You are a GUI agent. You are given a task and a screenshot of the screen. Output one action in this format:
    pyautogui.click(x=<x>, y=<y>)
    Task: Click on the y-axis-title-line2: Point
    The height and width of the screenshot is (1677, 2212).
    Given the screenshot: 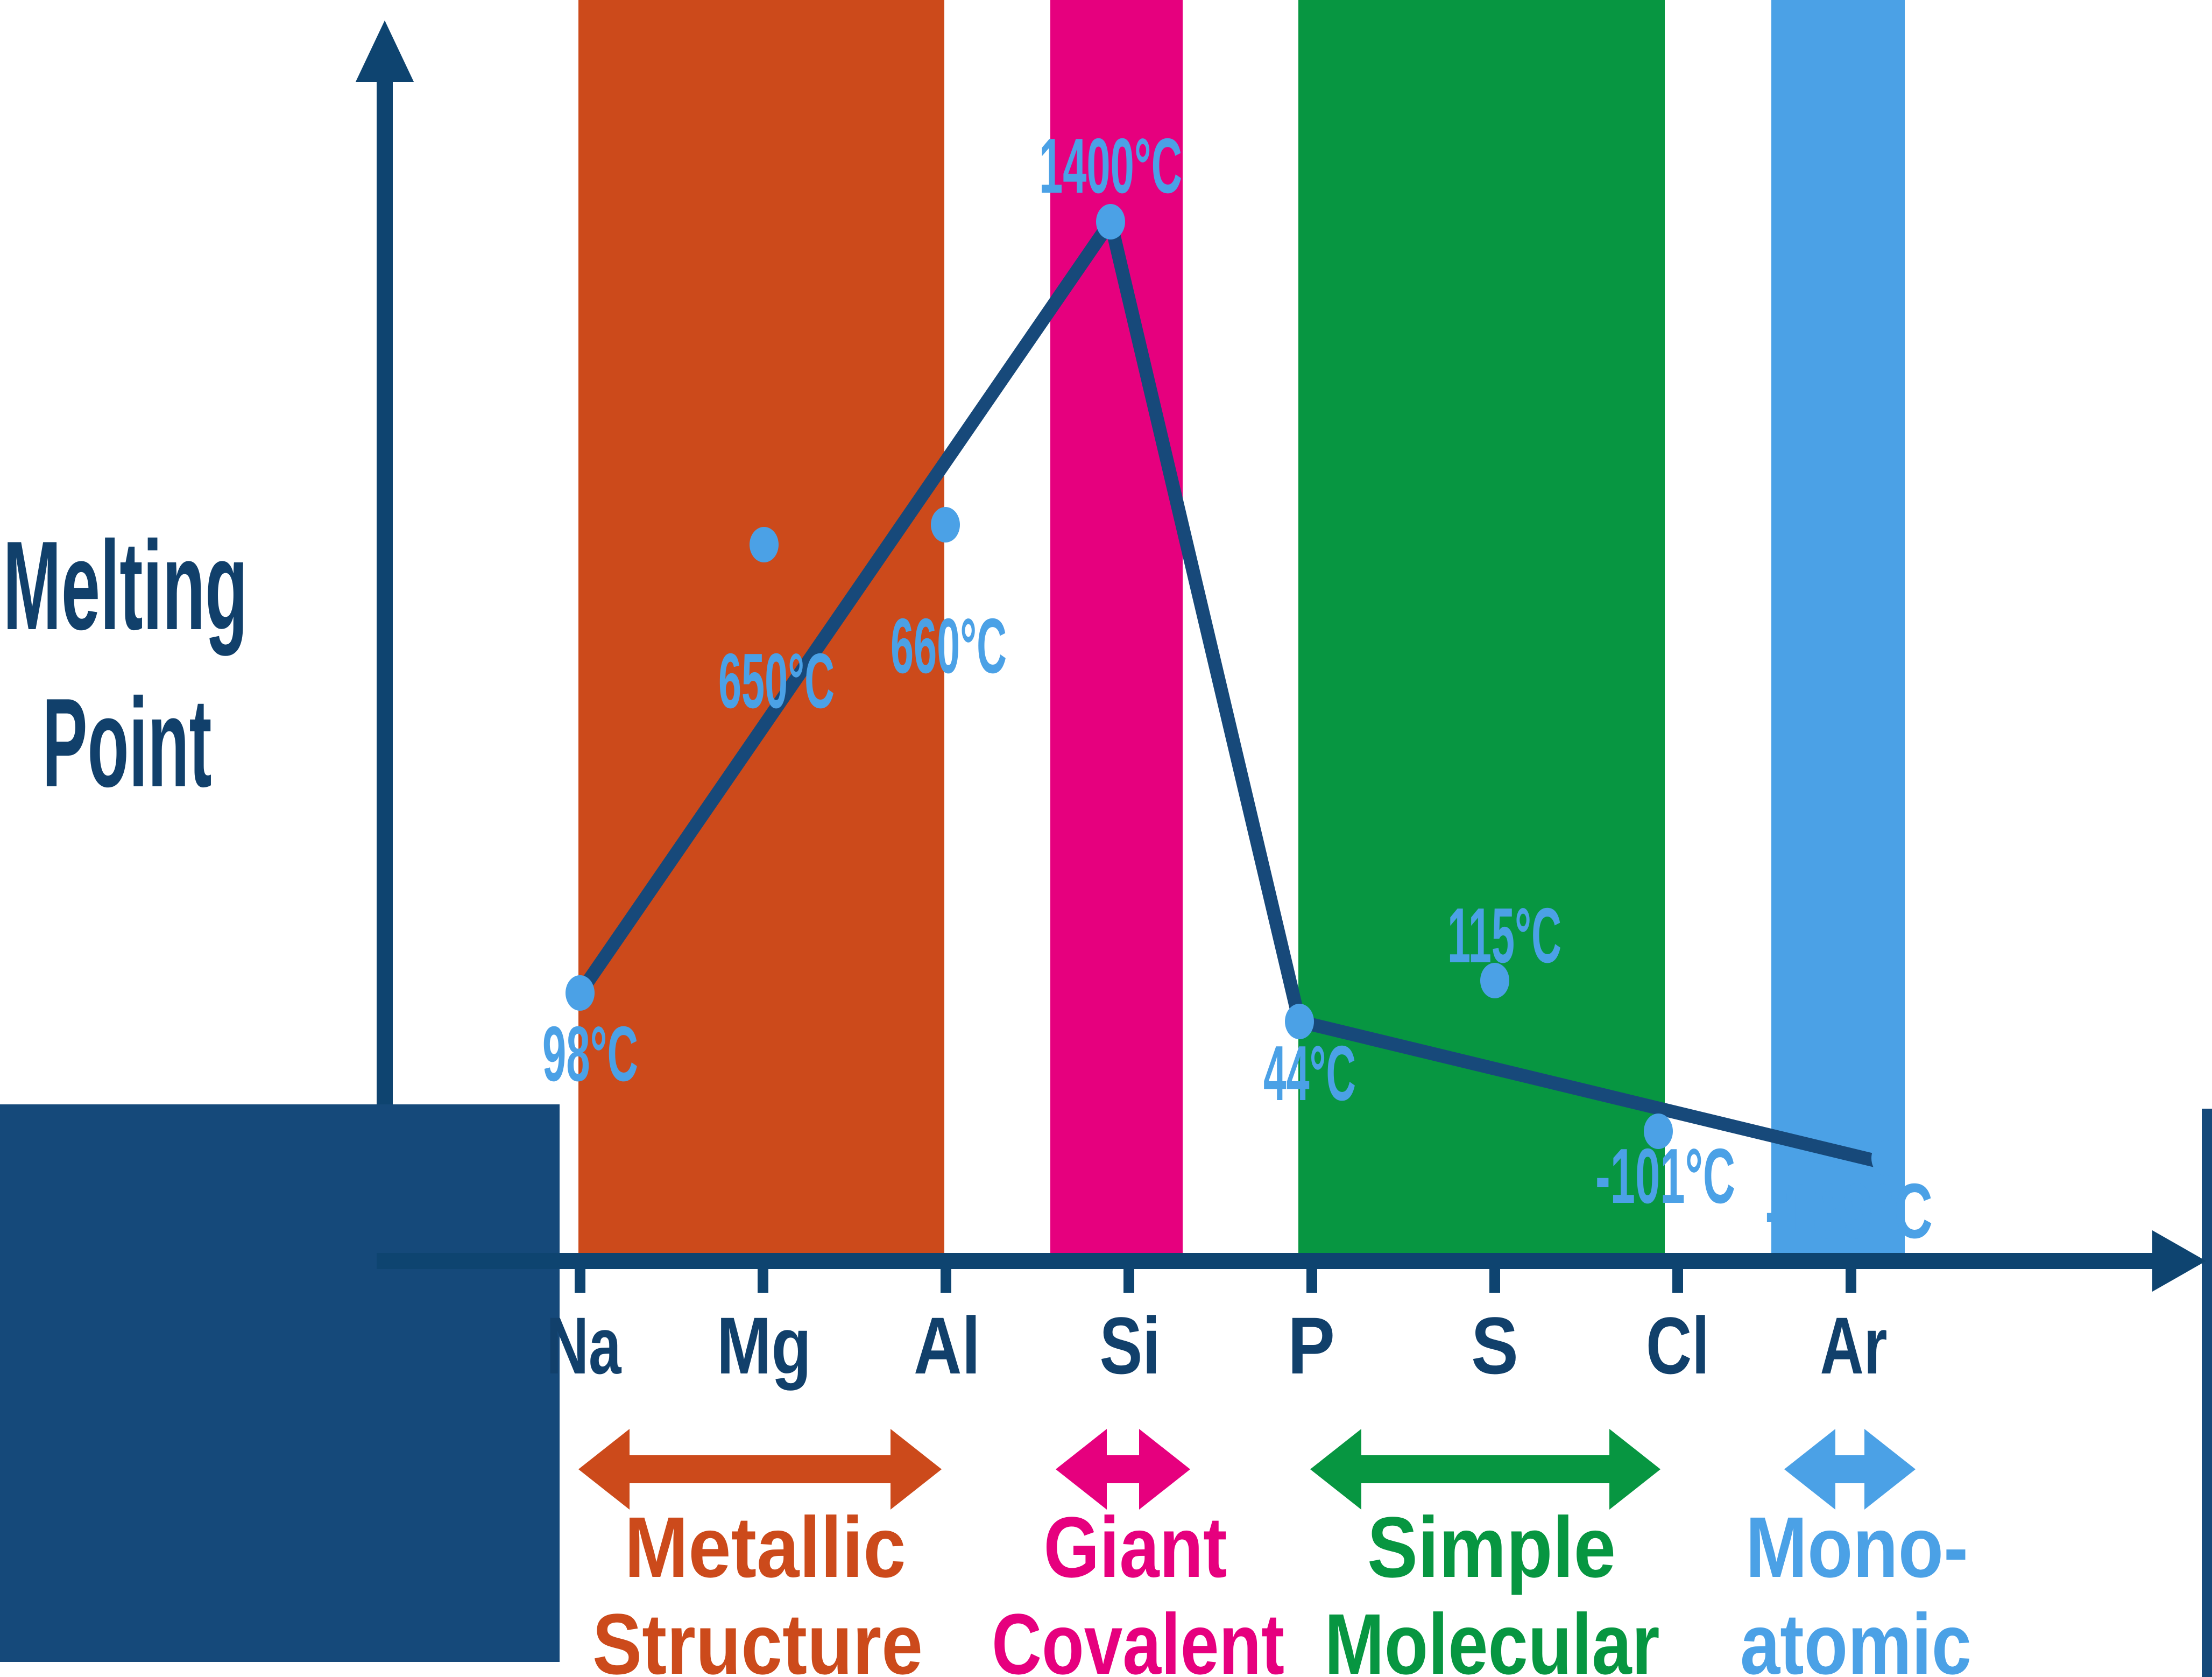 What is the action you would take?
    pyautogui.click(x=127, y=743)
    